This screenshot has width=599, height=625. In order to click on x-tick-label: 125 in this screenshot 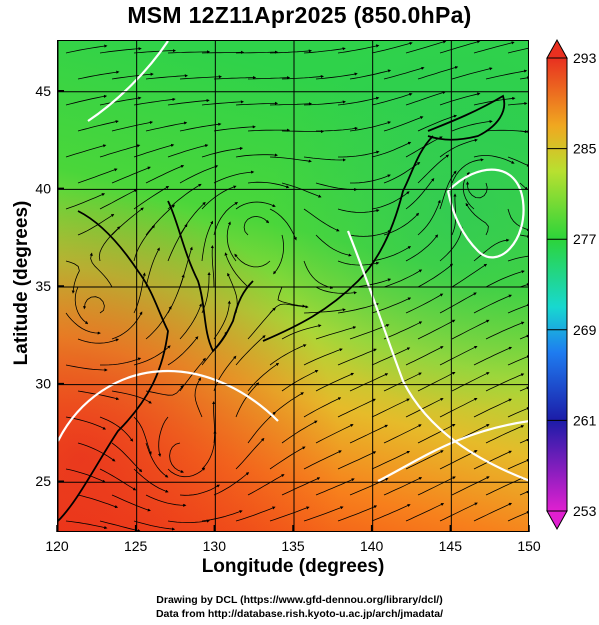, I will do `click(136, 546)`.